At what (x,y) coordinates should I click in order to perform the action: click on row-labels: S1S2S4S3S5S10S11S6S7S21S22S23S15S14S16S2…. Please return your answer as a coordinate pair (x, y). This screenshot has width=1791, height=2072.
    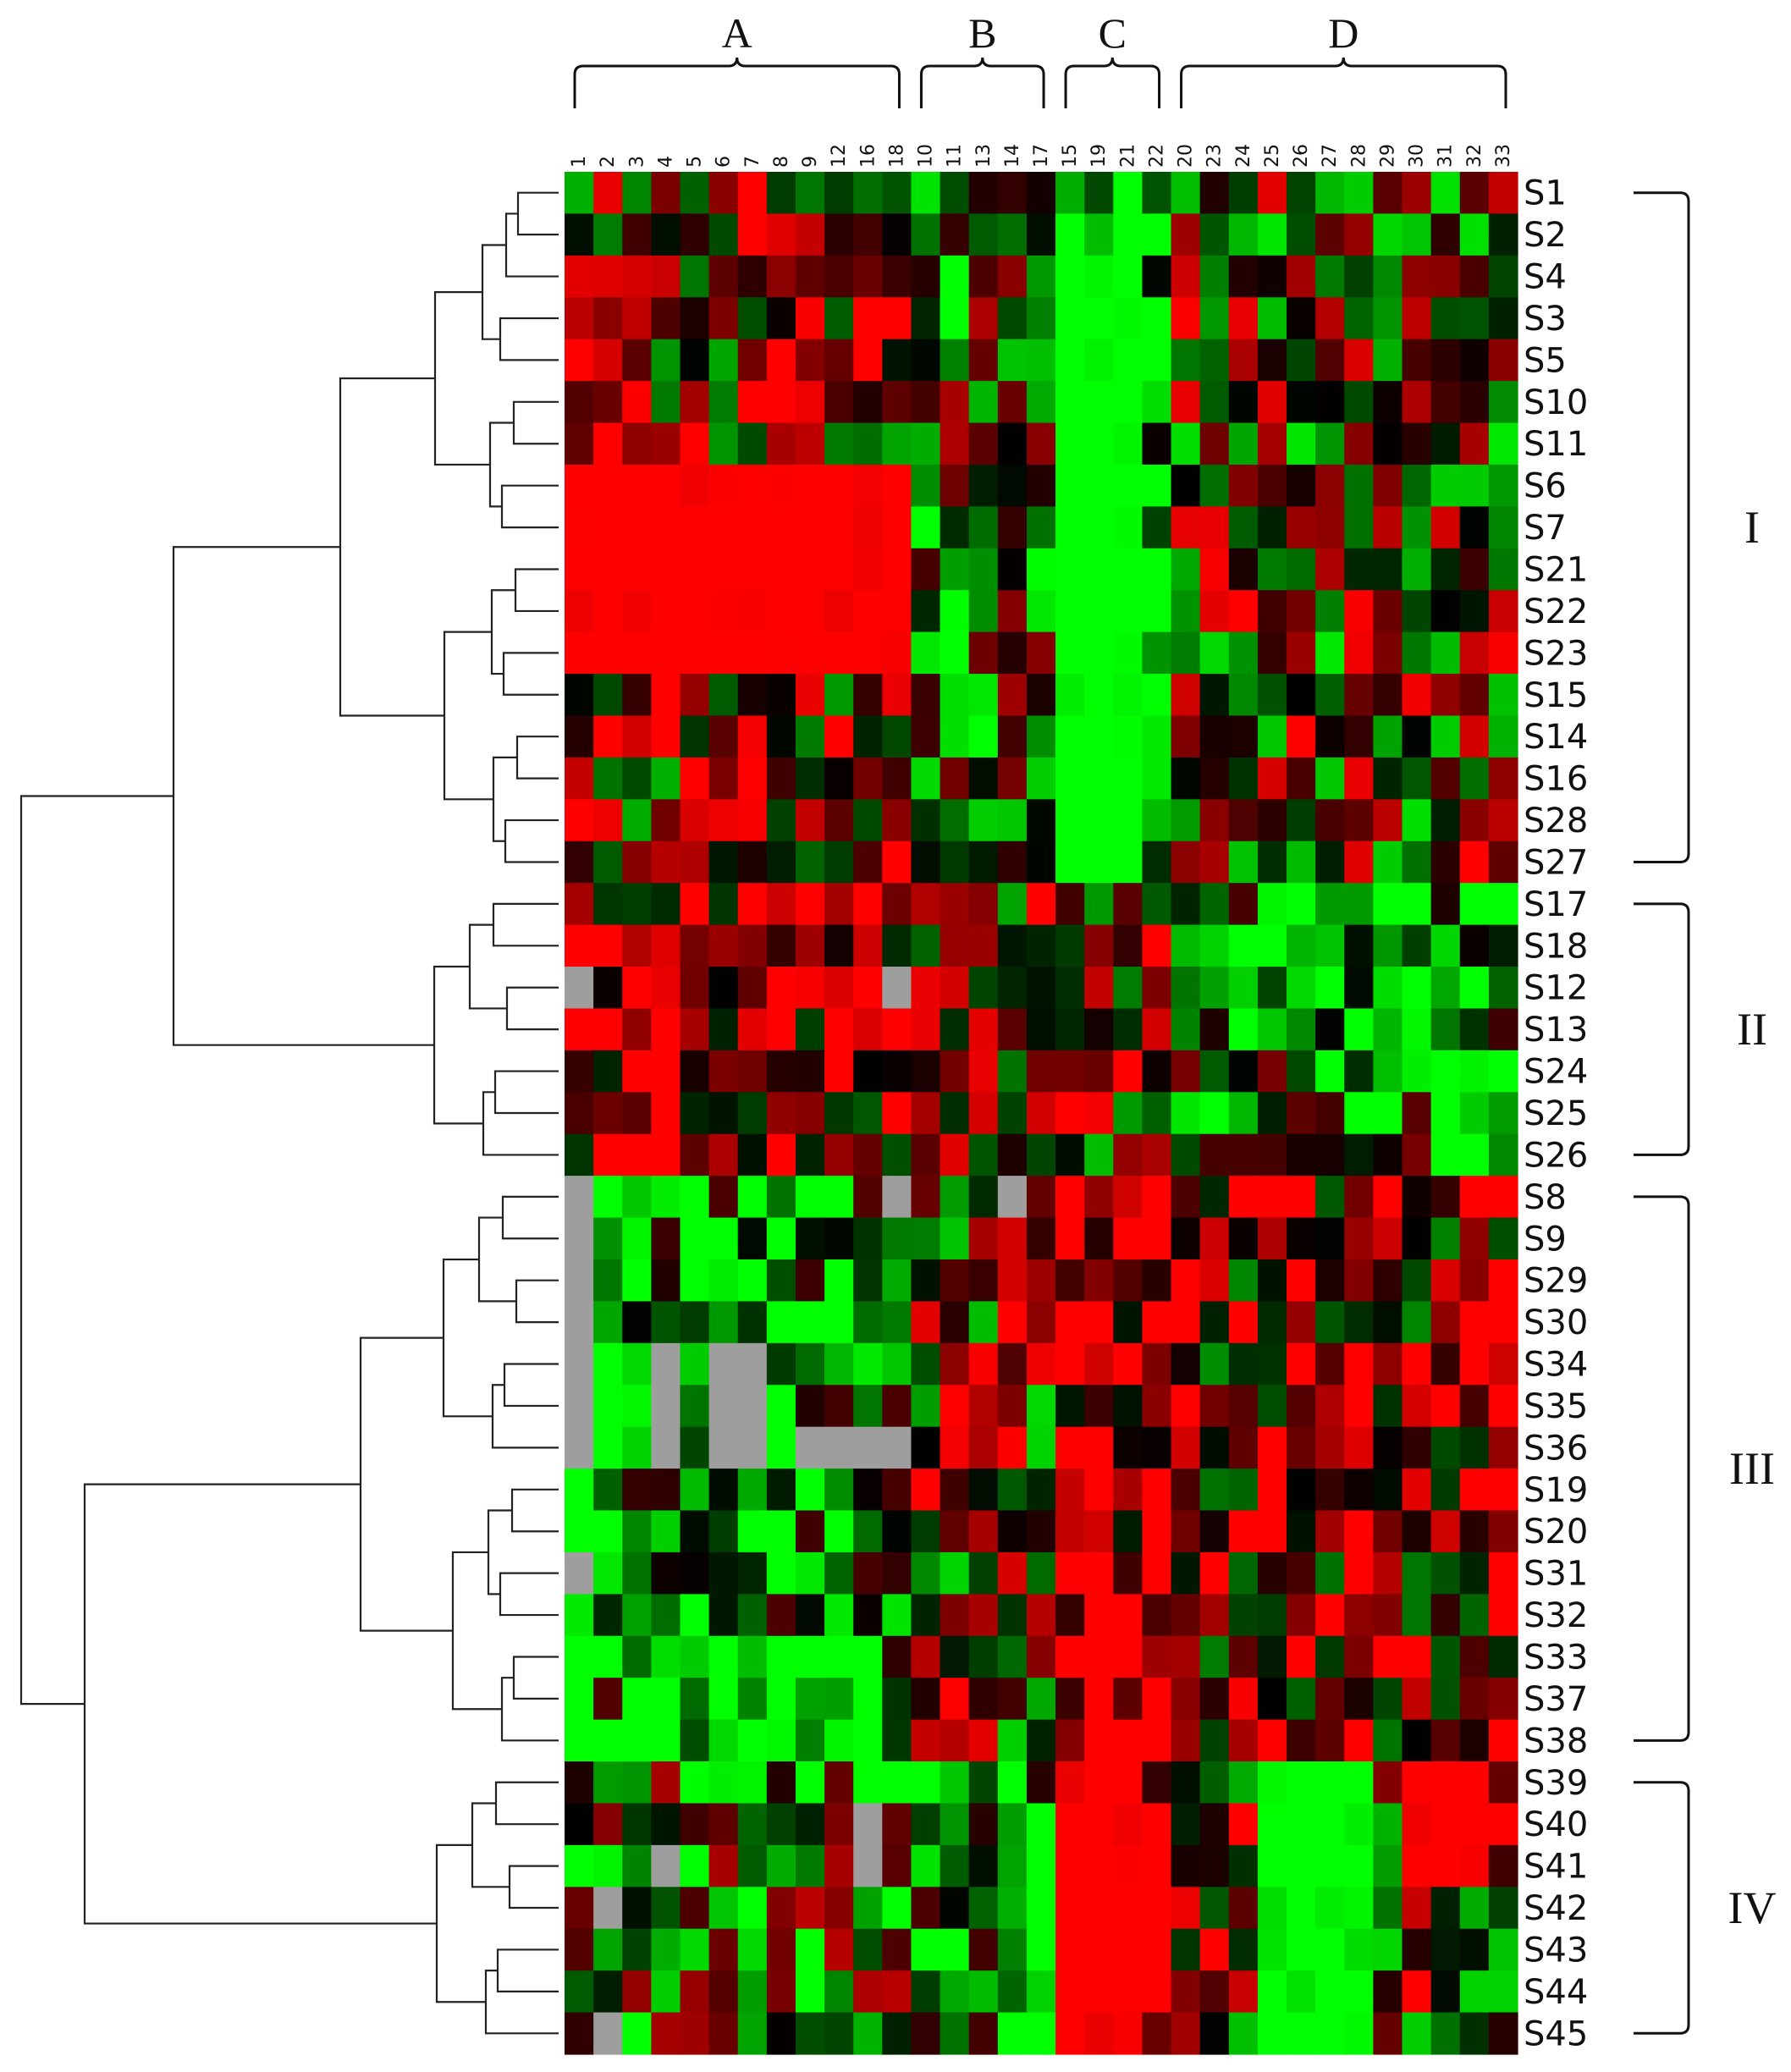
    Looking at the image, I should click on (1556, 1114).